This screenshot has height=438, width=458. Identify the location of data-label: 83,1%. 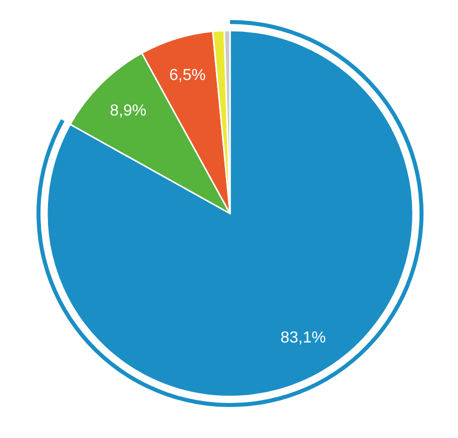
(303, 338).